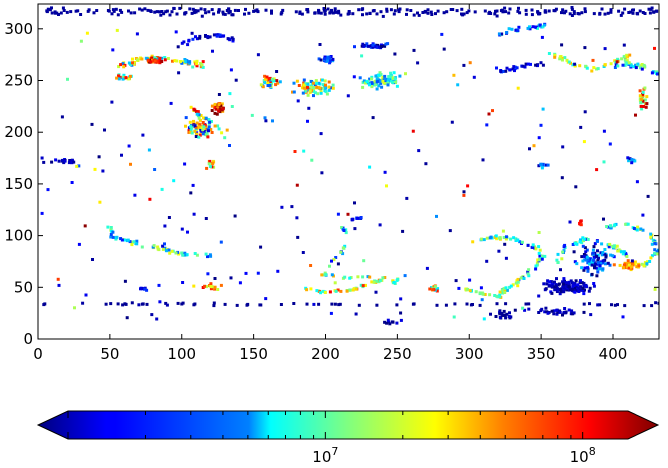  I want to click on y-tick-label: 300, so click(18, 29).